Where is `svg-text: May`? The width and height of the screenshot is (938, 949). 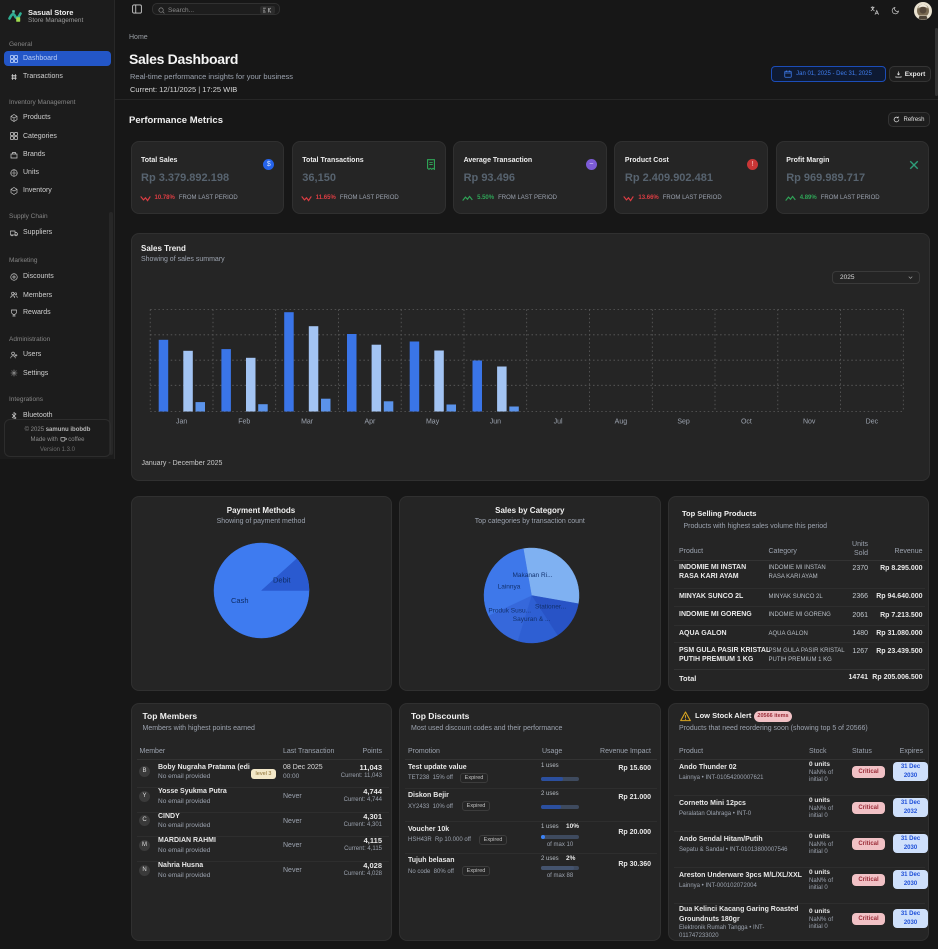 svg-text: May is located at coordinates (432, 421).